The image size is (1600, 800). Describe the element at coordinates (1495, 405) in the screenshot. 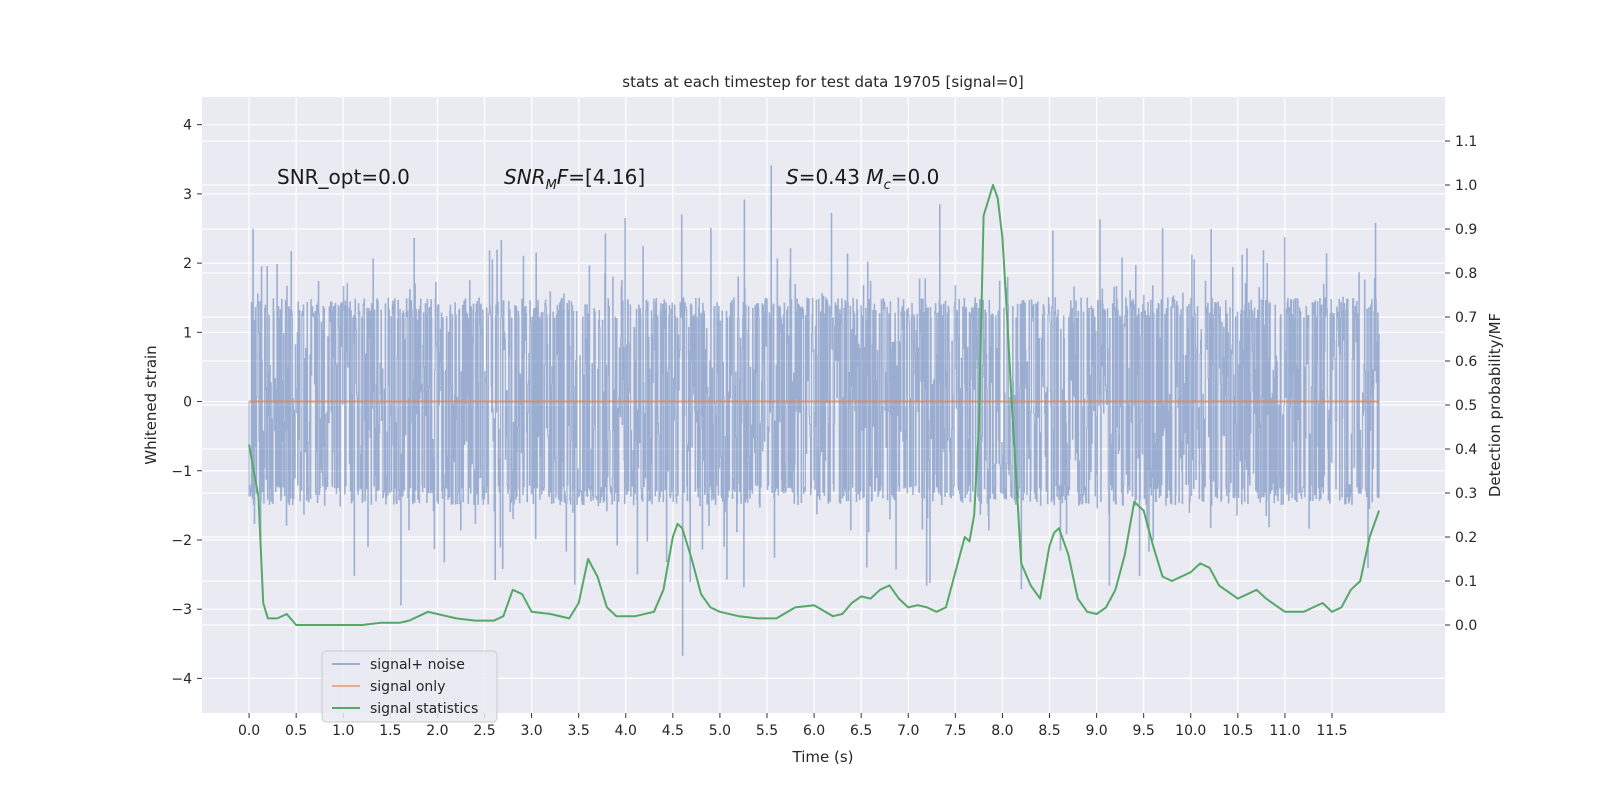

I see `y2-axis-label: Detection probability/MF` at that location.